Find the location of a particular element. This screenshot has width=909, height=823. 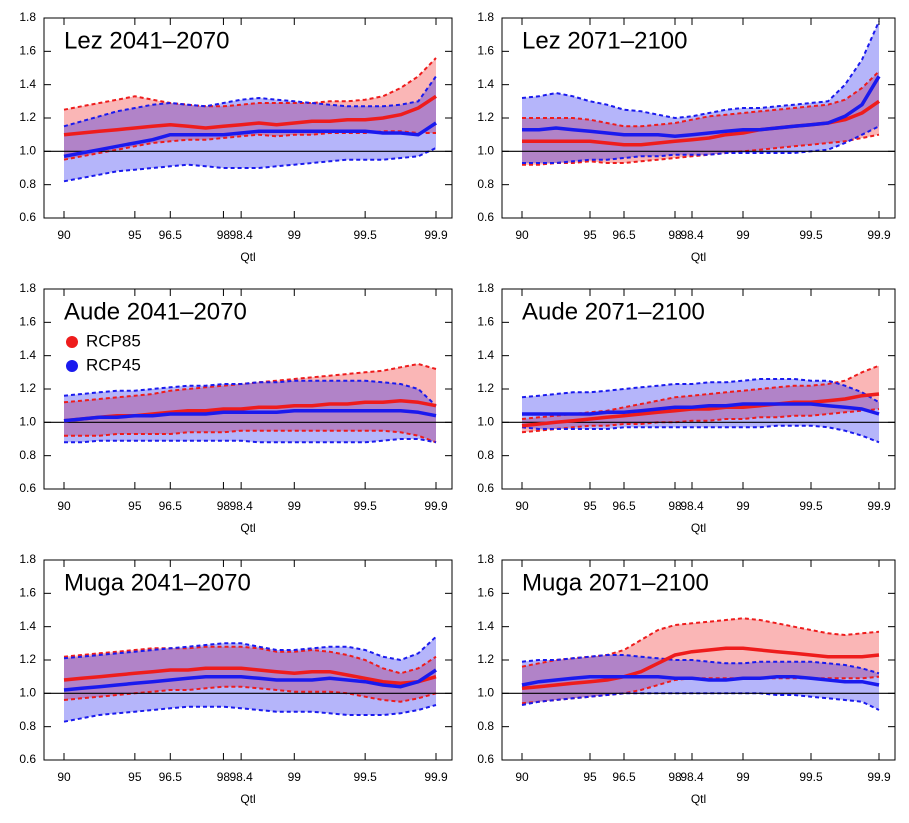

legend-label: RCP85 is located at coordinates (113, 340).